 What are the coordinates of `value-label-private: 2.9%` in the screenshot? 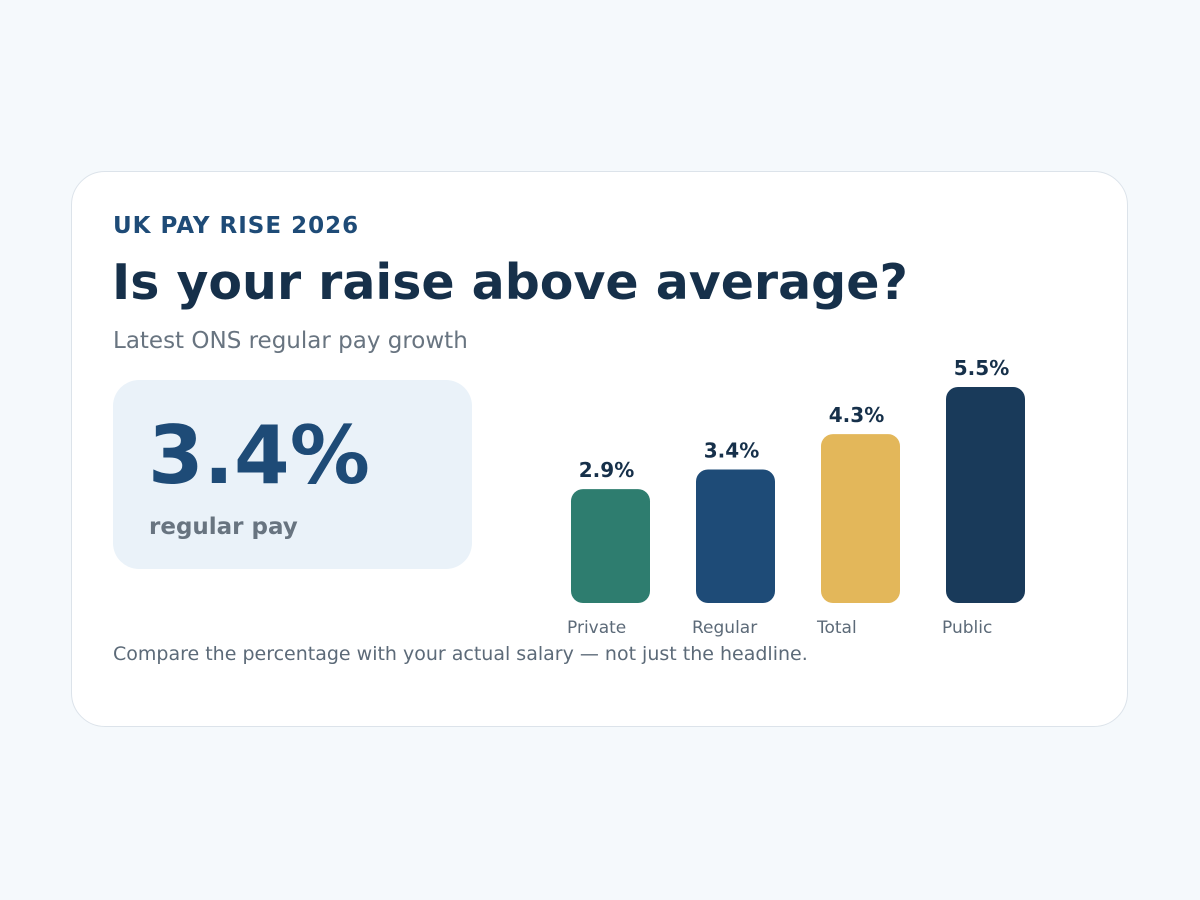 It's located at (606, 470).